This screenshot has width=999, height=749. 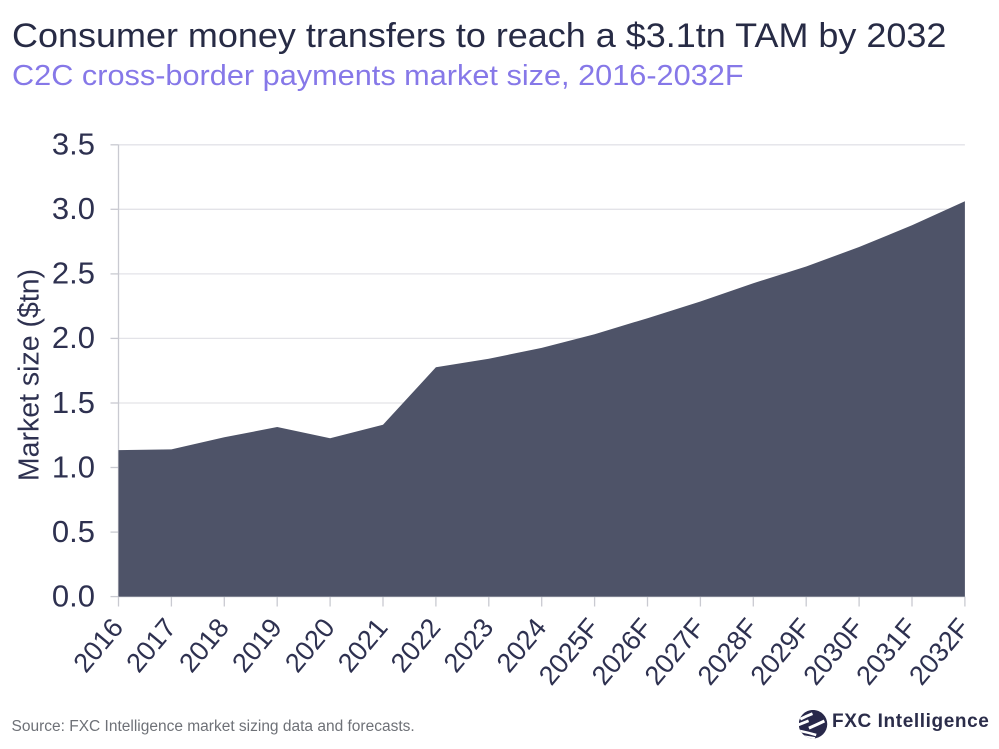 I want to click on svg-text: 0.5, so click(x=73, y=531).